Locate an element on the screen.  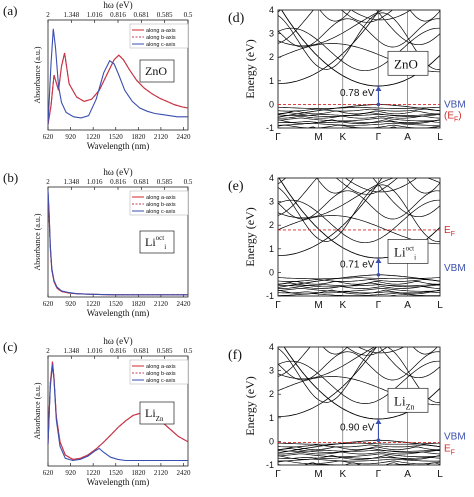
material-label-sub: i is located at coordinates (165, 247).